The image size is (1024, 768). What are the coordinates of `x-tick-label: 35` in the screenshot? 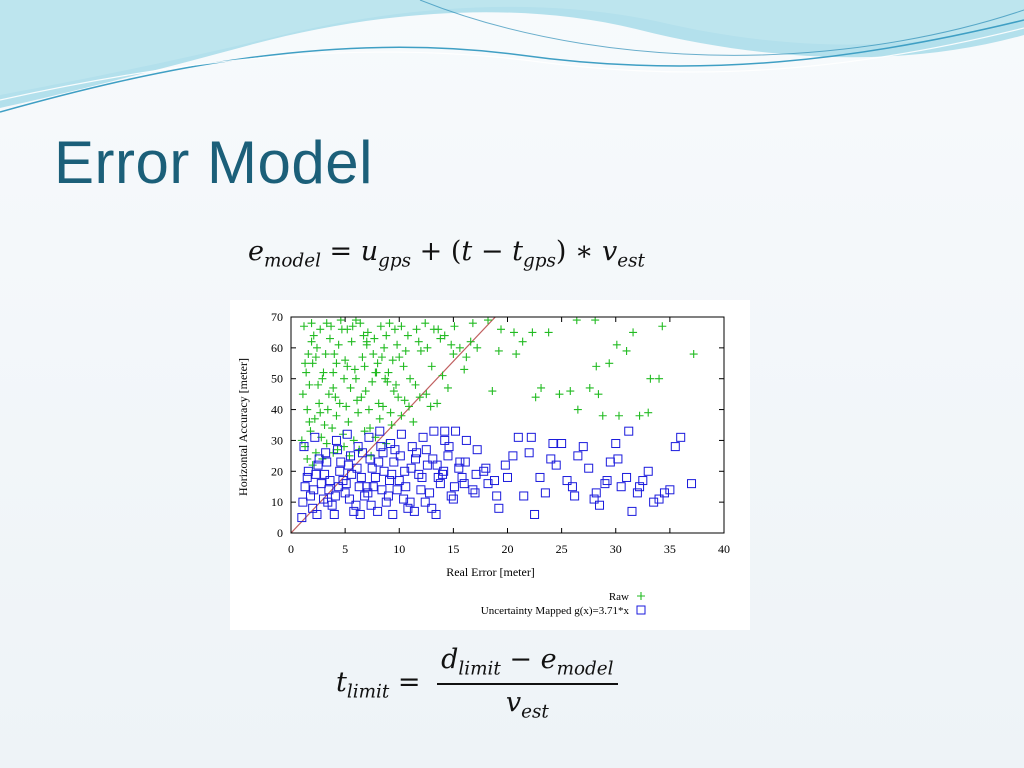 It's located at (670, 549).